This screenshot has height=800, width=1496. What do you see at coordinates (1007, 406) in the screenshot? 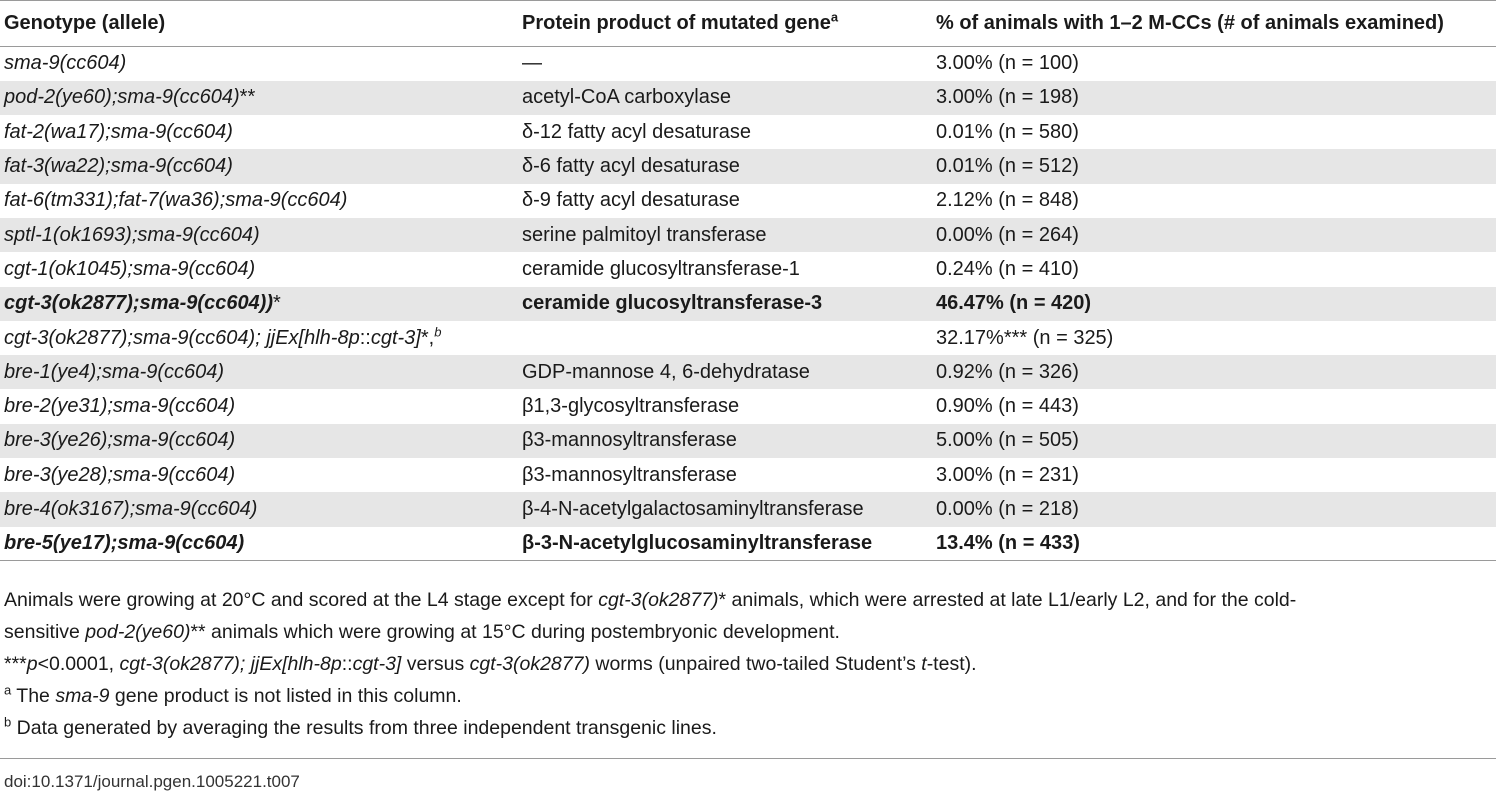
I see `percent-cell: 0.90% (n = 443)` at bounding box center [1007, 406].